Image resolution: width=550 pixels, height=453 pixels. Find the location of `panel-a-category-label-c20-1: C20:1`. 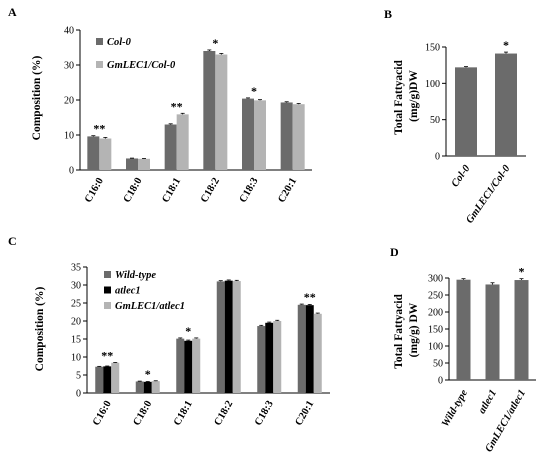

panel-a-category-label-c20-1: C20:1 is located at coordinates (287, 190).